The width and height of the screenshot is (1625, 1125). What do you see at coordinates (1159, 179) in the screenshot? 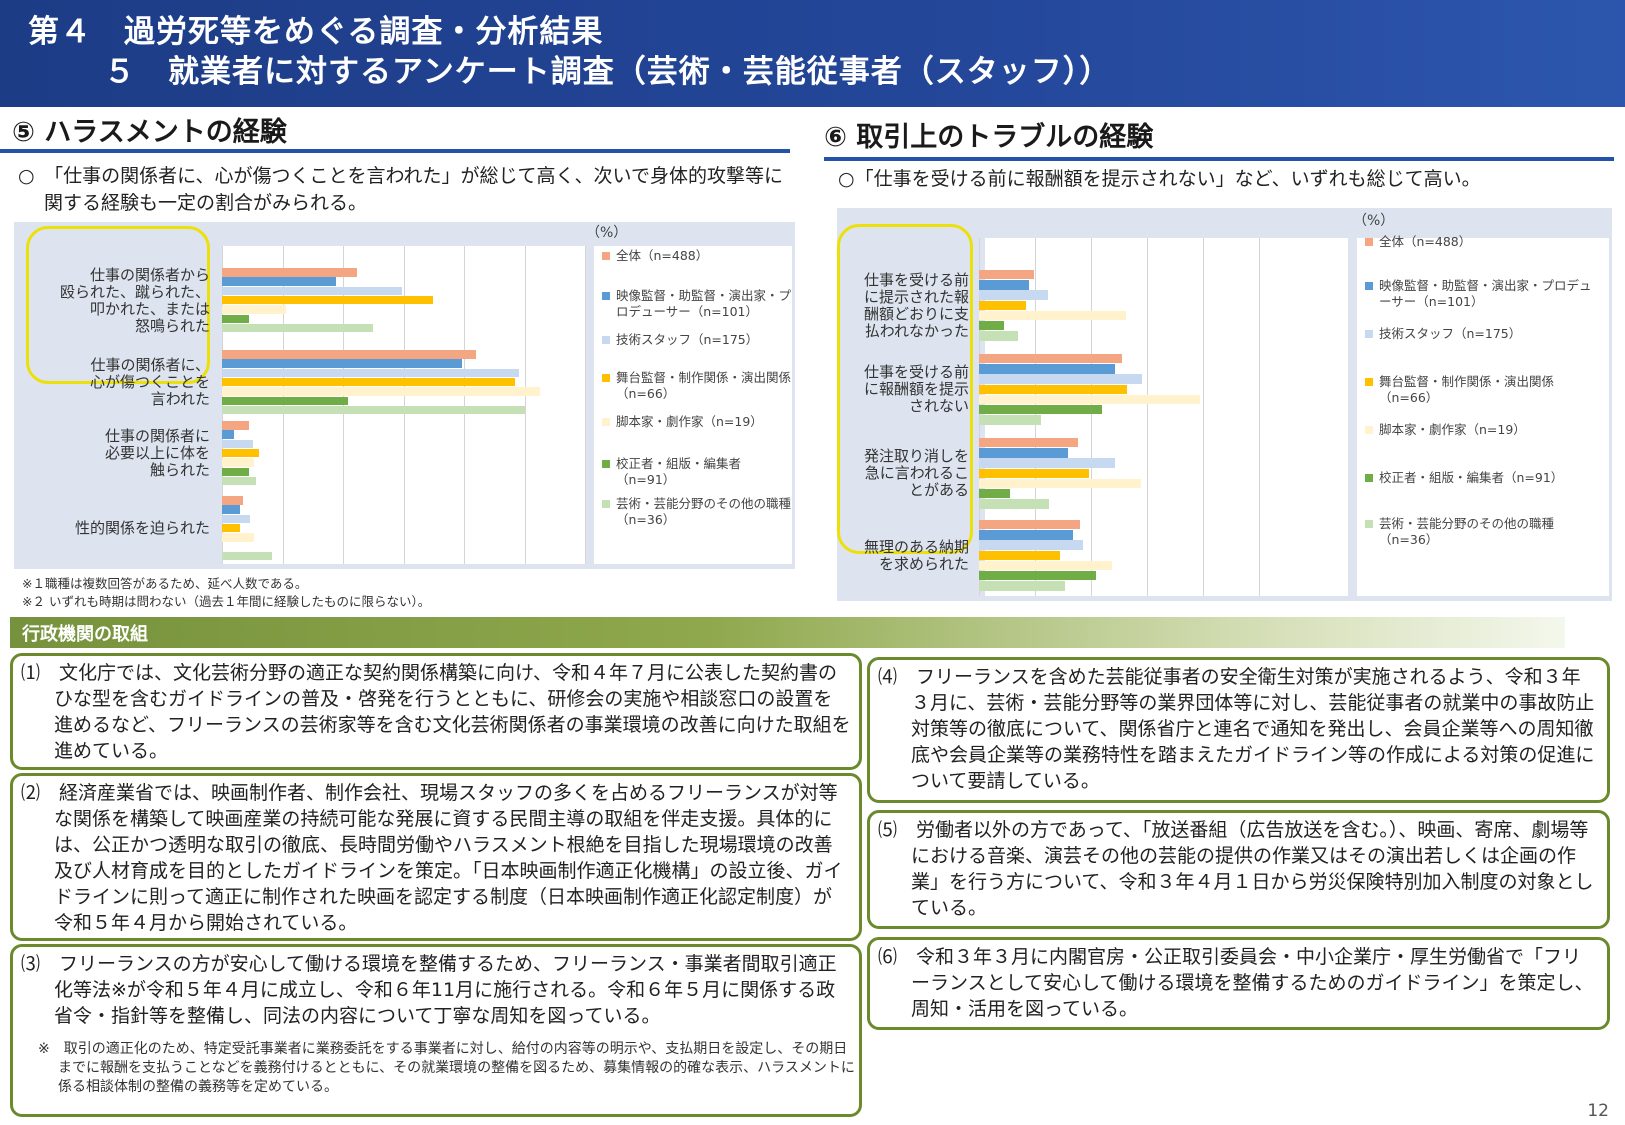
I see `right-lead-text: ○「仕事を受ける前に報酬額を提示されない」など、いずれも総じて高い。` at bounding box center [1159, 179].